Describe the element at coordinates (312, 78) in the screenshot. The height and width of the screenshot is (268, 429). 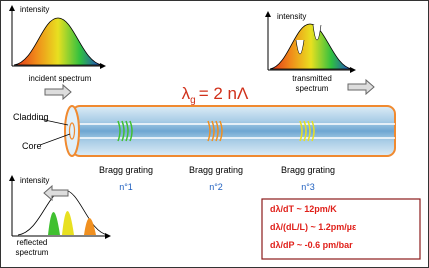
I see `plot-label: transmitted` at that location.